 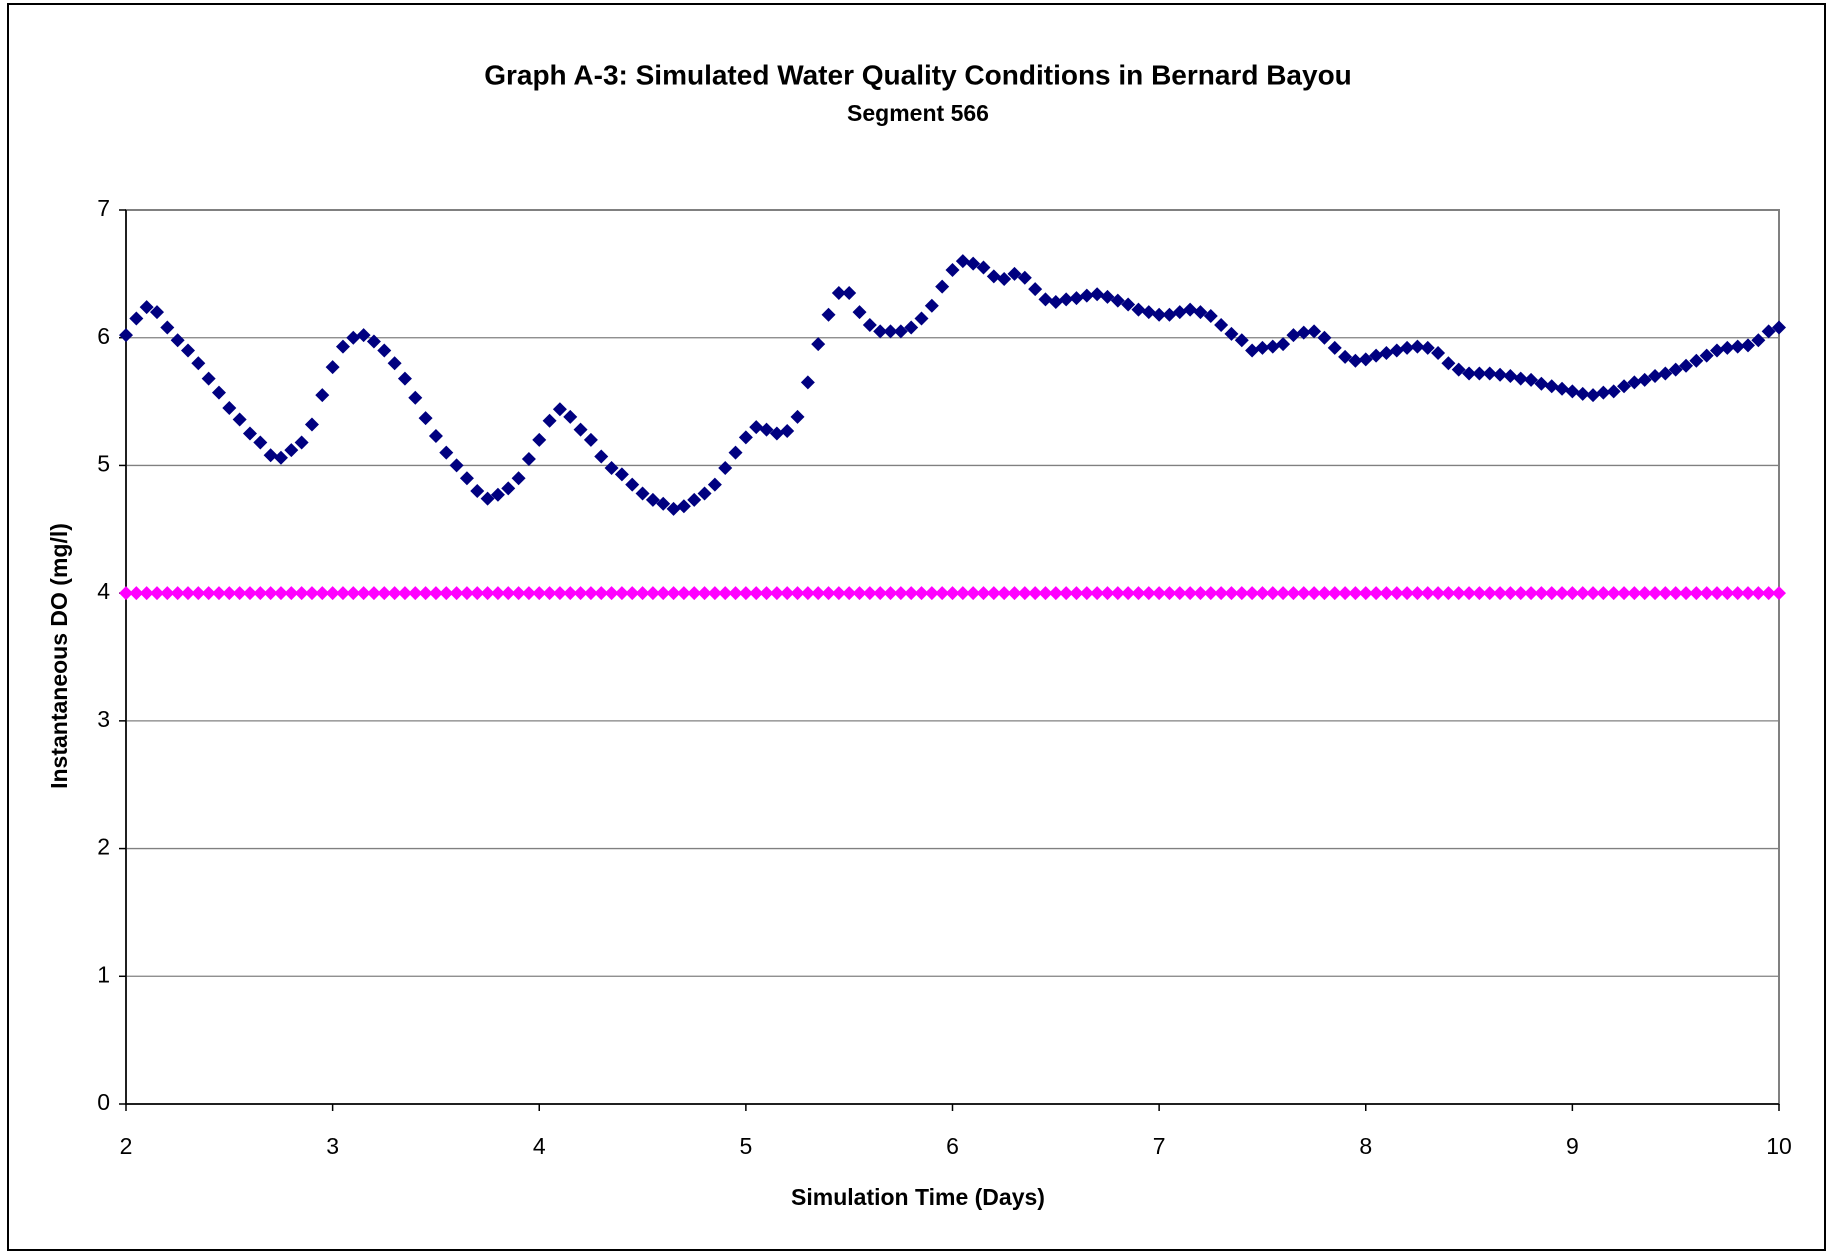 I want to click on y-tick-label: 3, so click(x=103, y=719).